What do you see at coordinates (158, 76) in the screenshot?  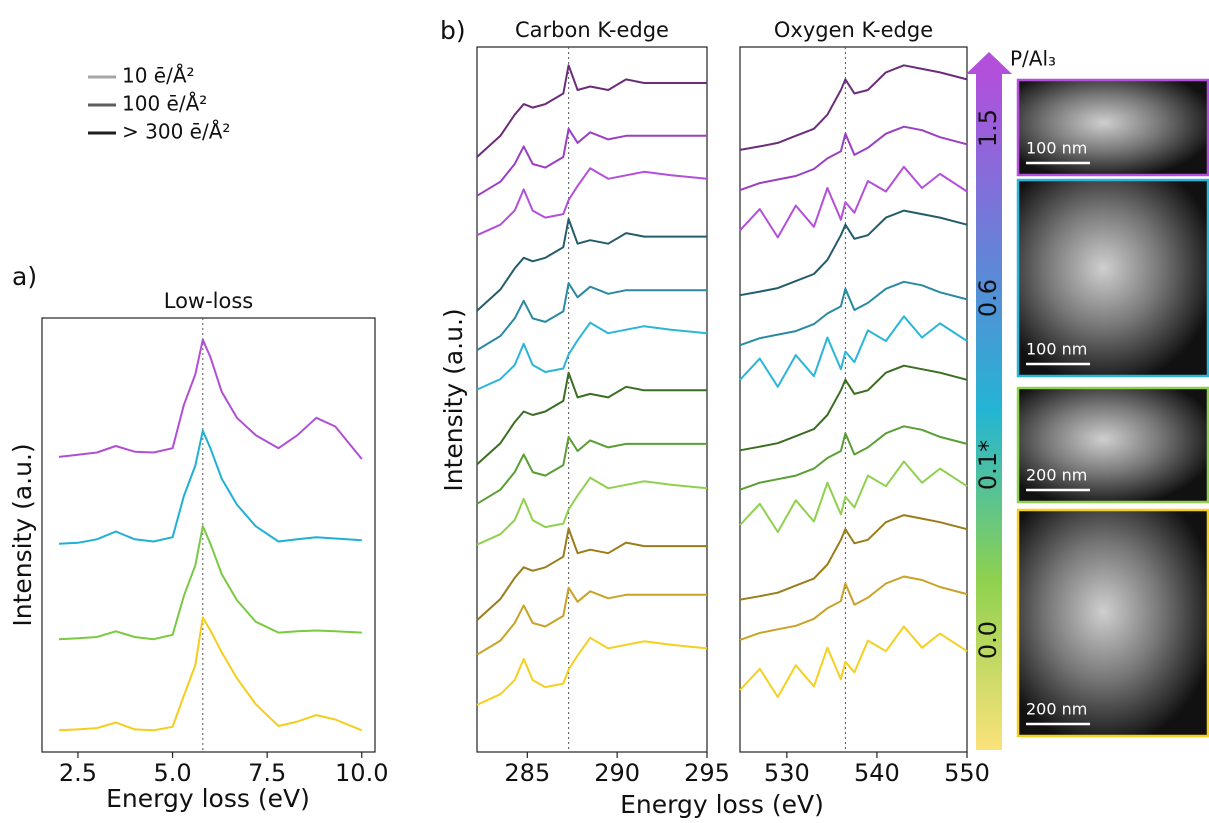 I see `legend-label: 10 ē/Å²` at bounding box center [158, 76].